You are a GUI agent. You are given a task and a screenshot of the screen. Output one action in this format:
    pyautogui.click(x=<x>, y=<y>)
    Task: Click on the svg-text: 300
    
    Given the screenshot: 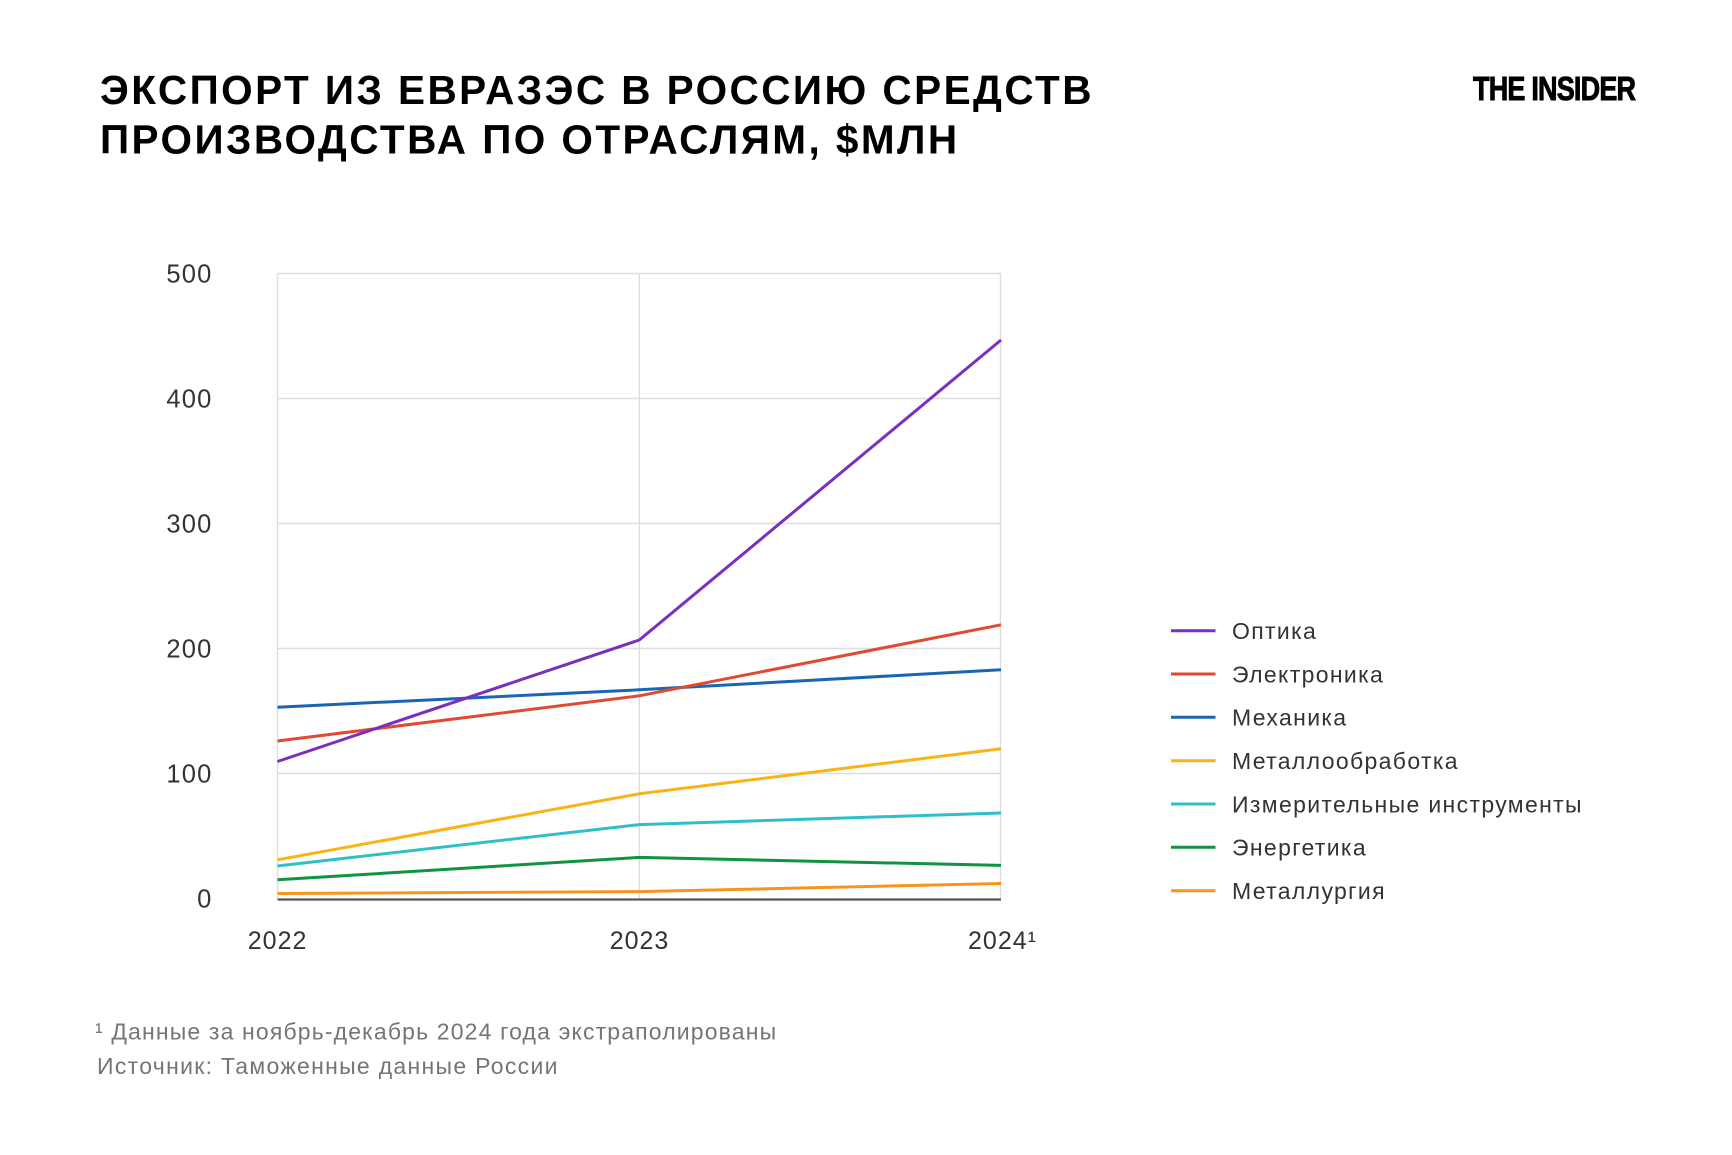 What is the action you would take?
    pyautogui.click(x=189, y=524)
    